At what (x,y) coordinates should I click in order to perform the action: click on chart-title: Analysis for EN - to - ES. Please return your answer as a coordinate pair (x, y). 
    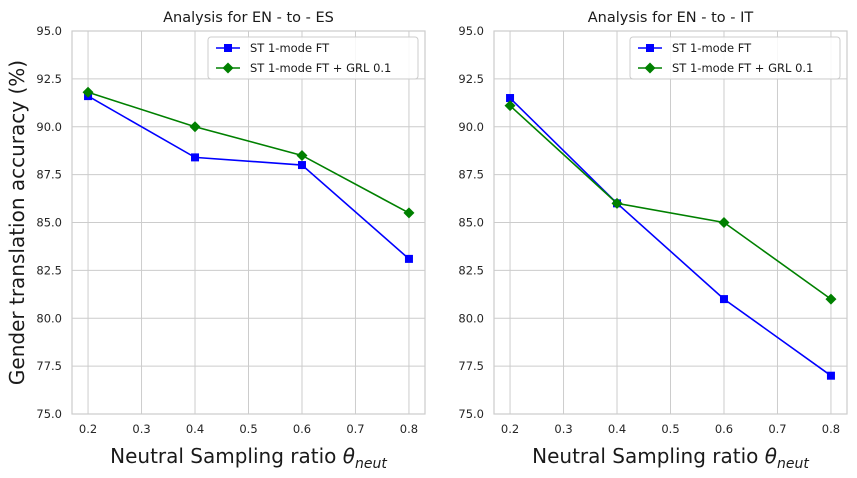
    Looking at the image, I should click on (248, 18).